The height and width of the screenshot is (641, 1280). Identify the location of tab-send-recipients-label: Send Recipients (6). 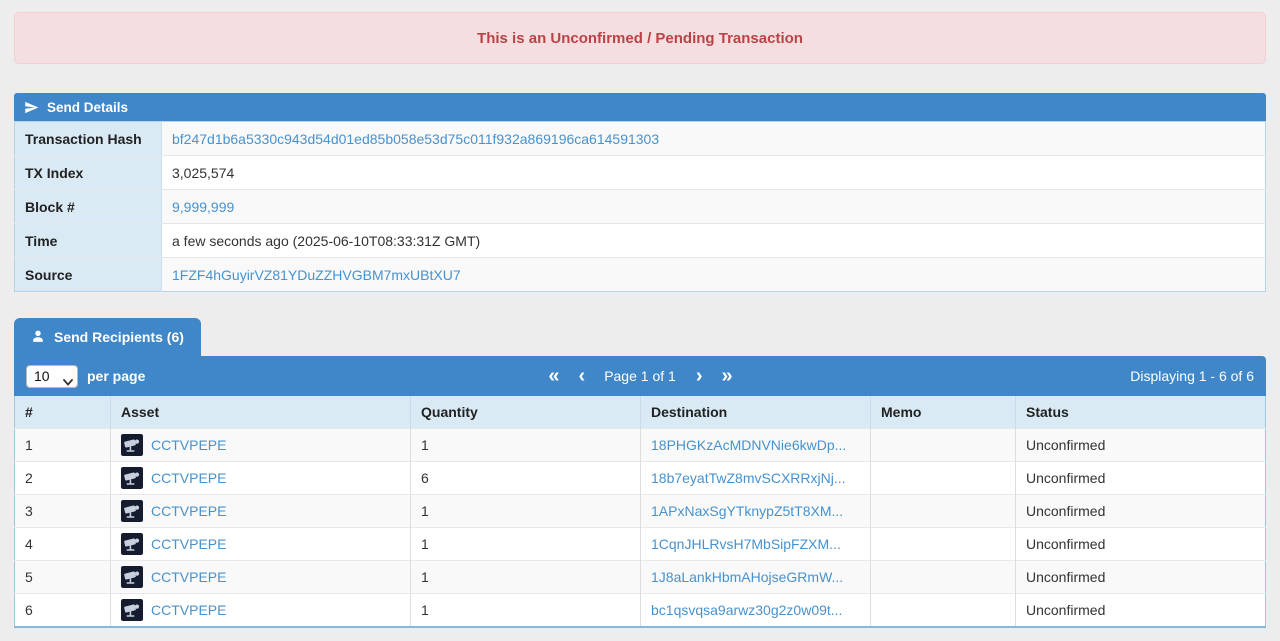
(119, 337).